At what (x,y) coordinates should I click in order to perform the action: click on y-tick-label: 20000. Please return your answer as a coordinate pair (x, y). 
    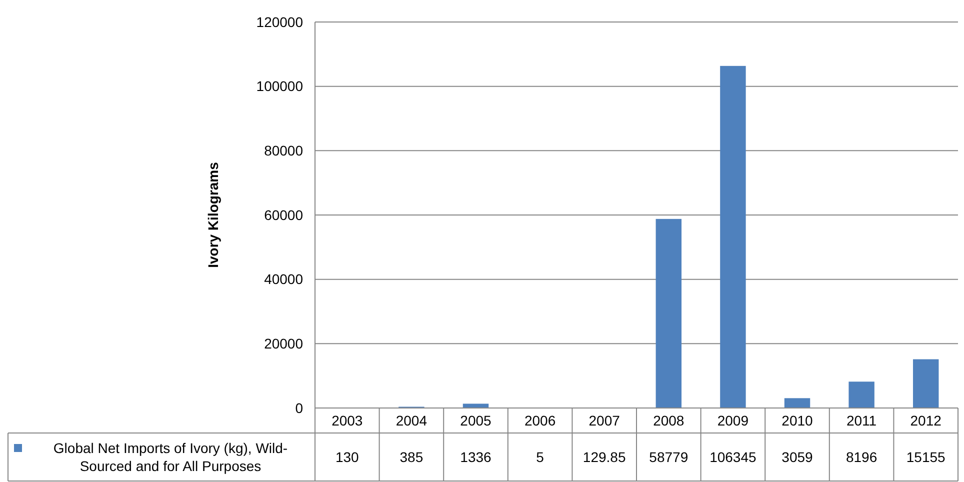
    Looking at the image, I should click on (284, 344).